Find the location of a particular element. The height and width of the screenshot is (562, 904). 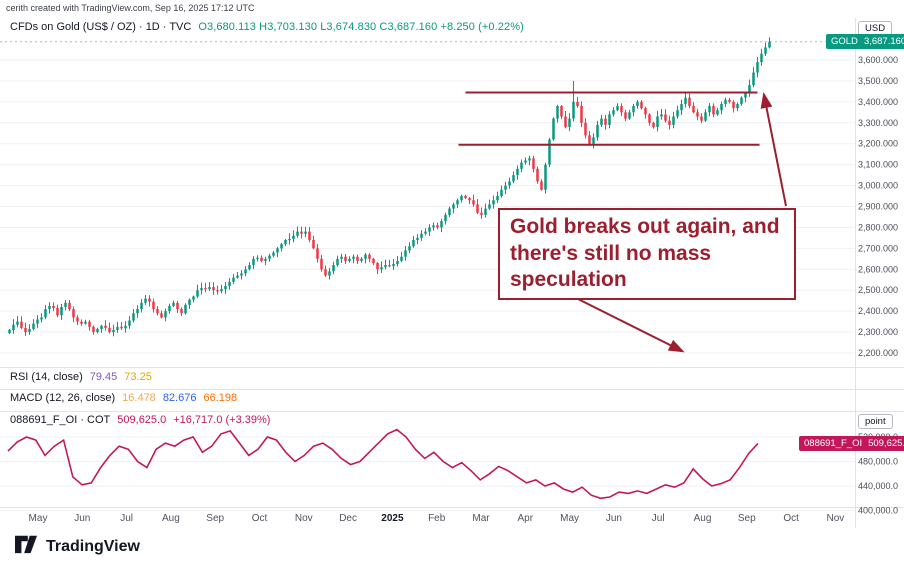

time-axis-label: 2025 is located at coordinates (392, 518).